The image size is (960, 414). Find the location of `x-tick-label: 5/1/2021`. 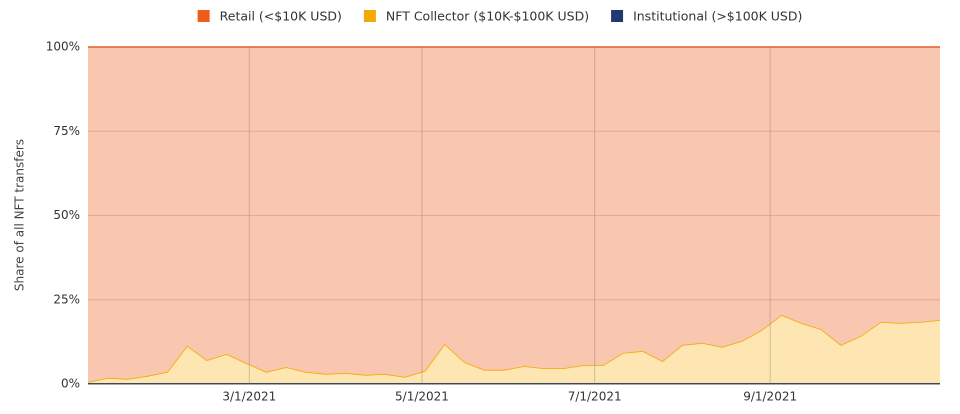

x-tick-label: 5/1/2021 is located at coordinates (422, 397).